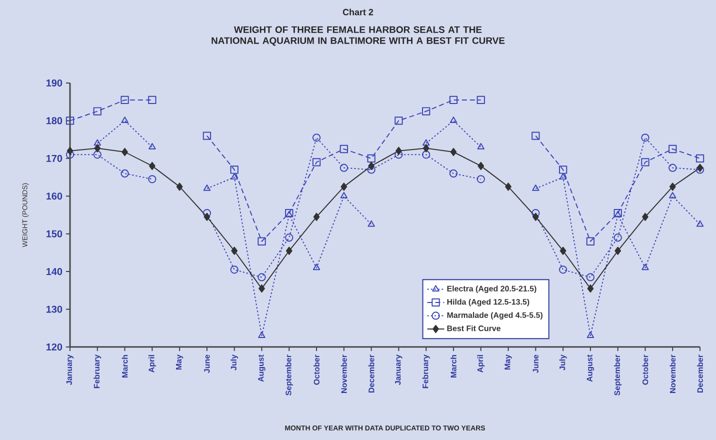 This screenshot has width=716, height=440. I want to click on y-tick-label: 160, so click(54, 196).